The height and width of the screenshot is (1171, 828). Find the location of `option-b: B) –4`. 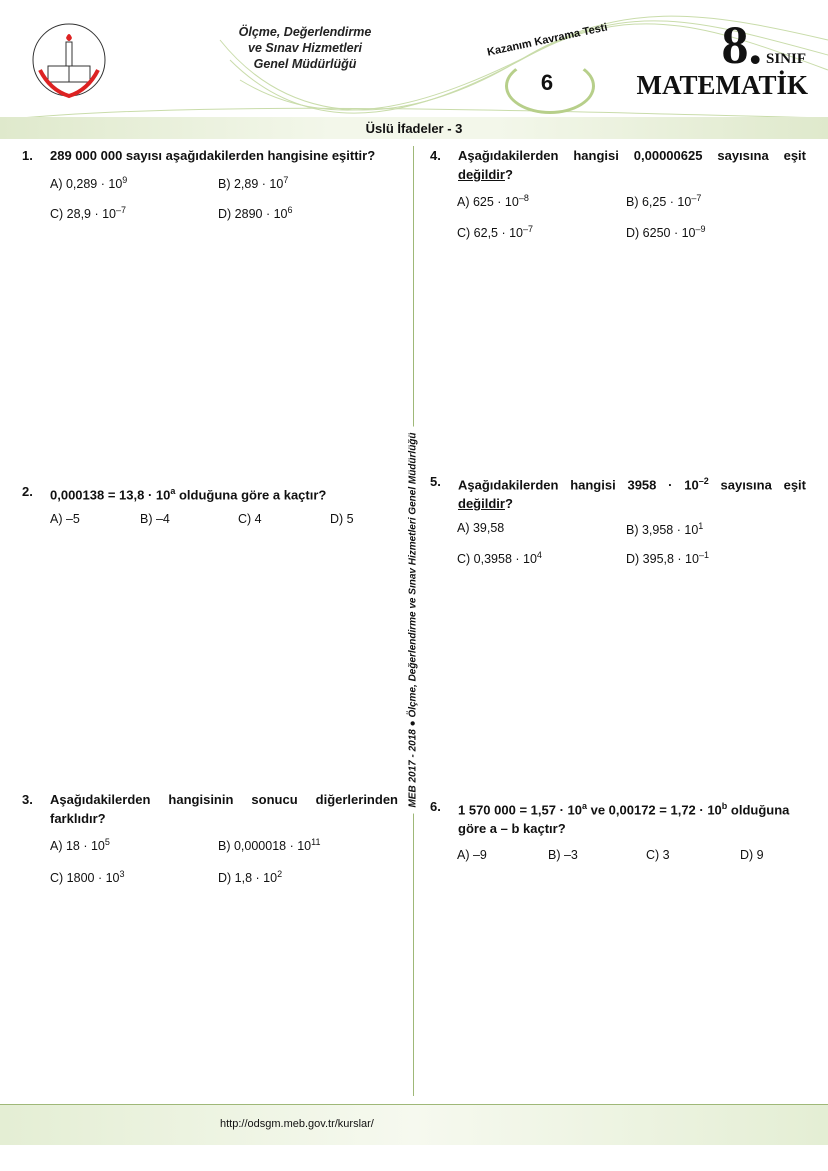

option-b: B) –4 is located at coordinates (155, 519).